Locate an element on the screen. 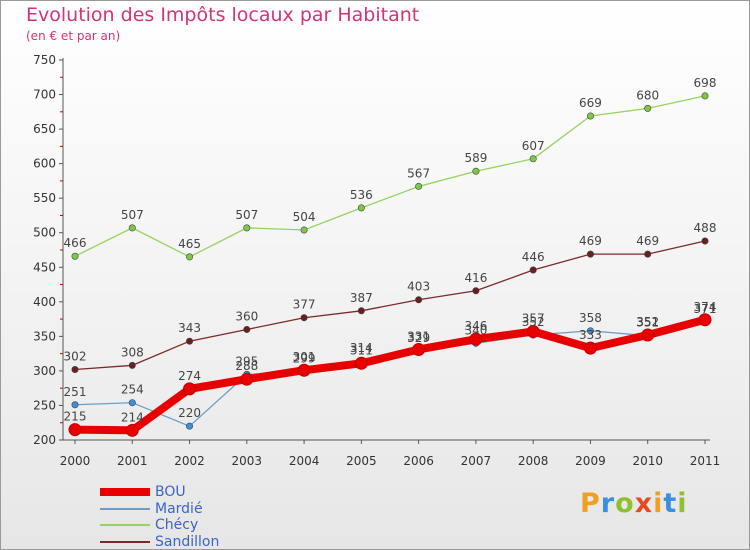 This screenshot has width=750, height=550. data-label: 214 is located at coordinates (132, 417).